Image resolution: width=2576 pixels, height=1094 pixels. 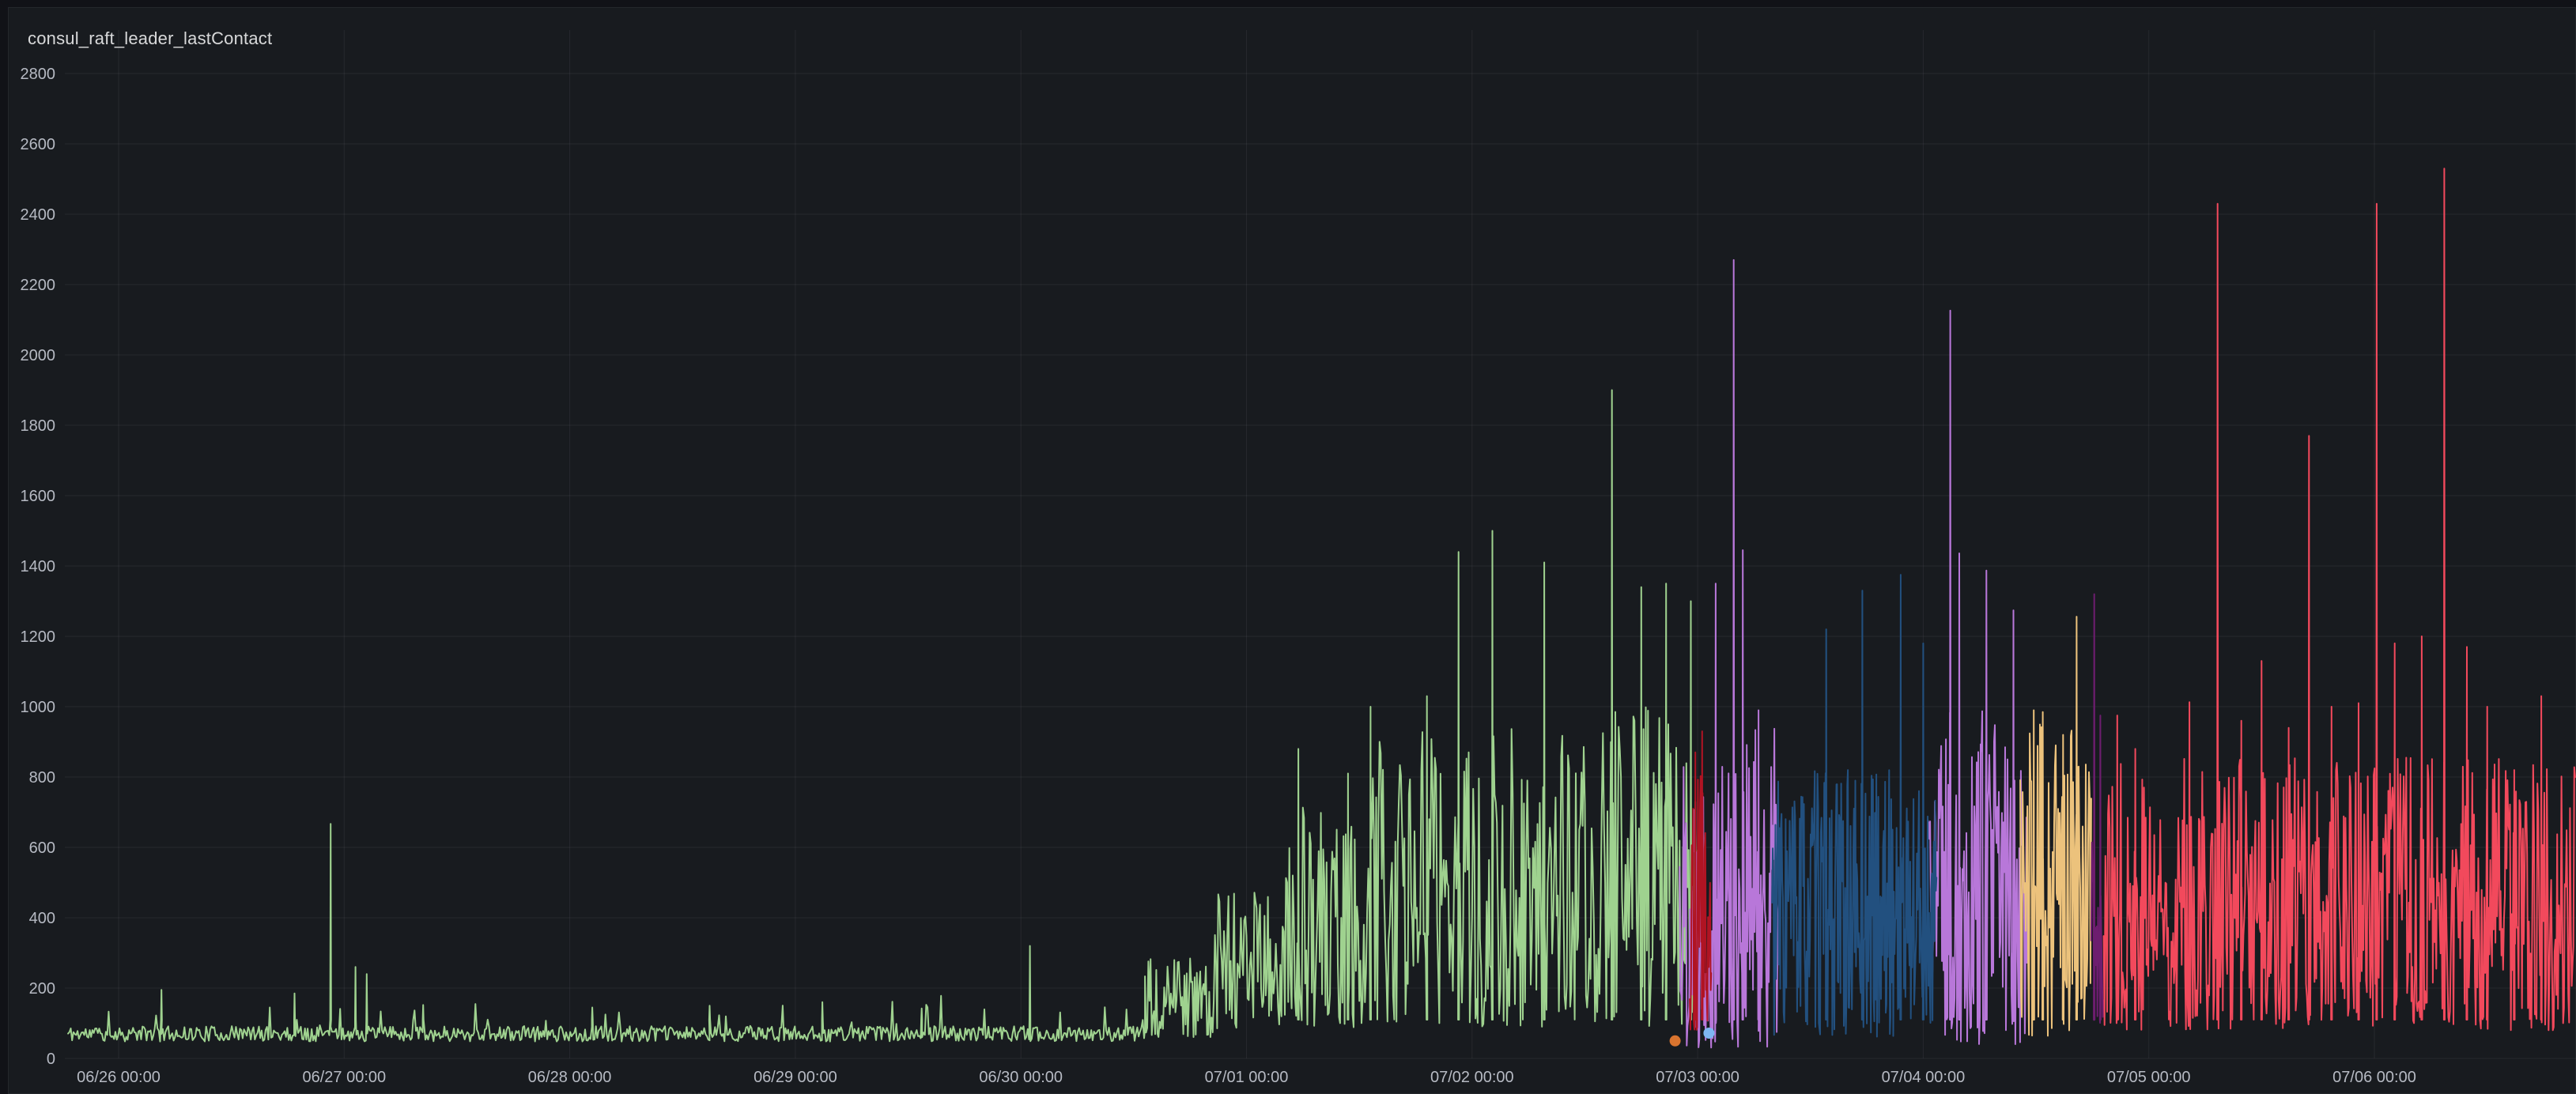 I want to click on x-tick-label: 07/01 00:00, so click(x=1247, y=1077).